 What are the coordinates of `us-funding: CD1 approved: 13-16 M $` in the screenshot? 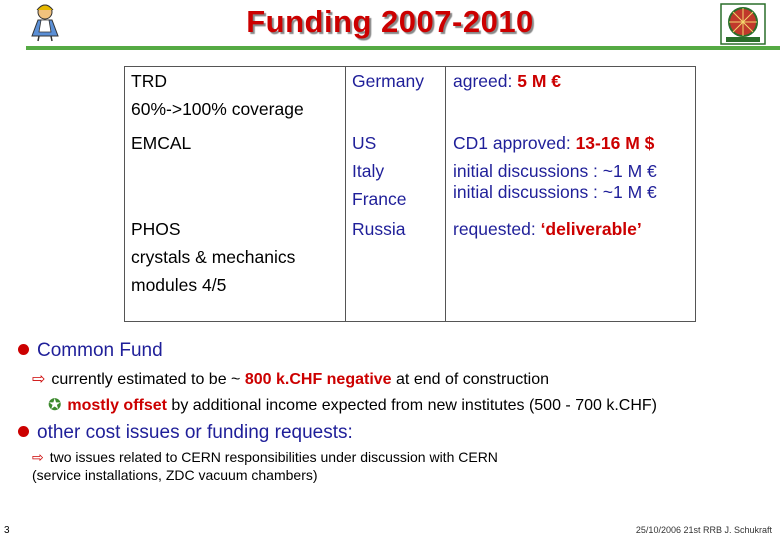 It's located at (553, 143).